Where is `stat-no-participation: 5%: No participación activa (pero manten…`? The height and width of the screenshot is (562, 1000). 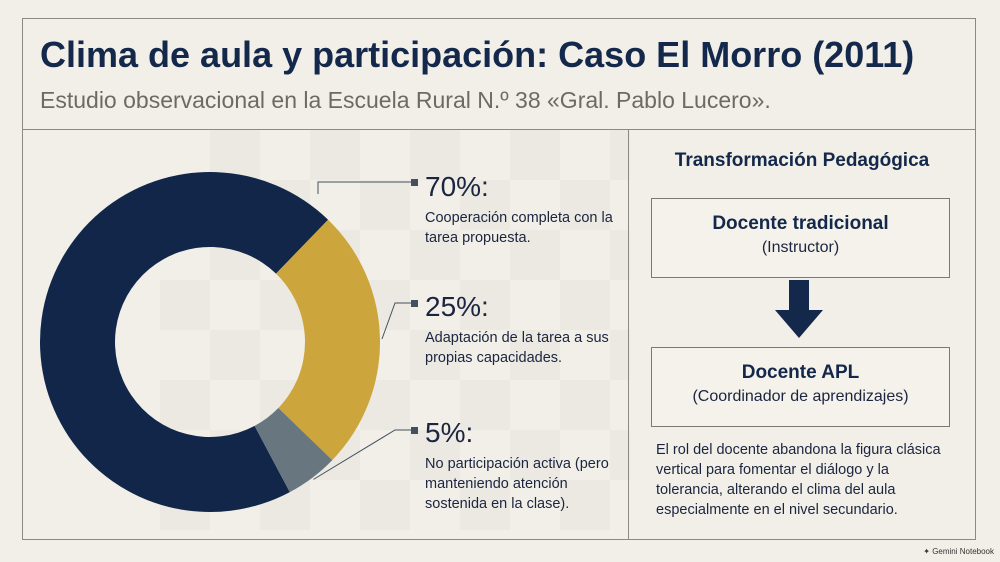 stat-no-participation: 5%: No participación activa (pero manten… is located at coordinates (525, 466).